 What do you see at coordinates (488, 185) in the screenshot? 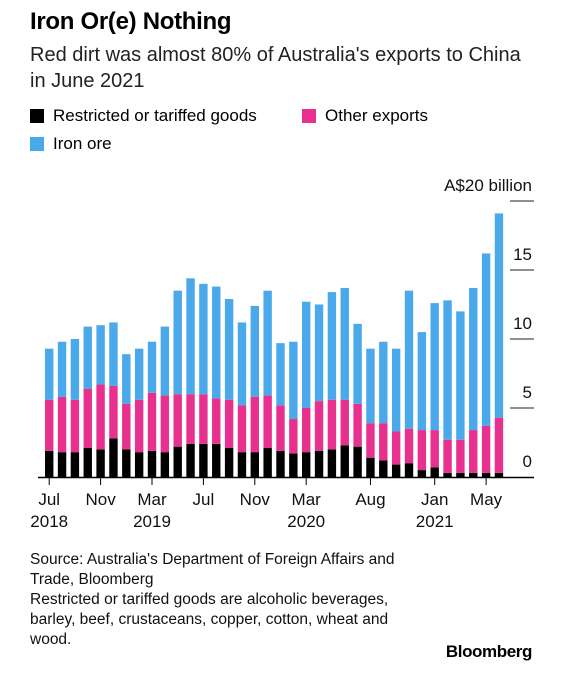
I see `y-axis-unit-label: A$20 billion` at bounding box center [488, 185].